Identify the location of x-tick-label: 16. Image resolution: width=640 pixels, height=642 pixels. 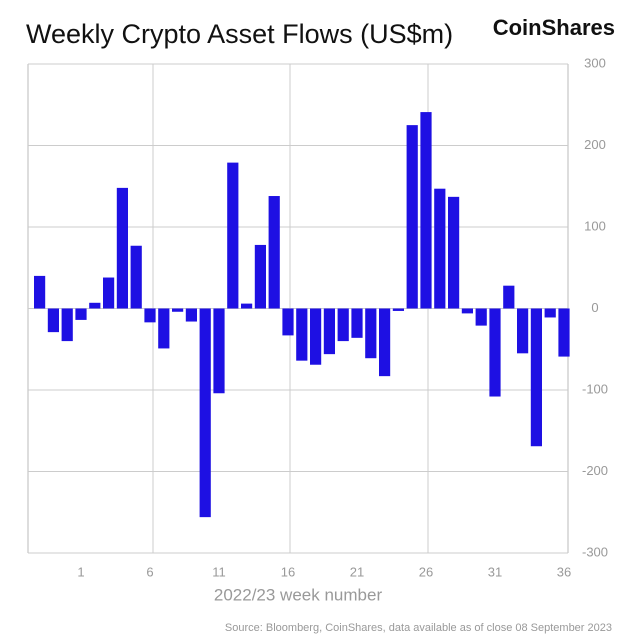
(288, 571).